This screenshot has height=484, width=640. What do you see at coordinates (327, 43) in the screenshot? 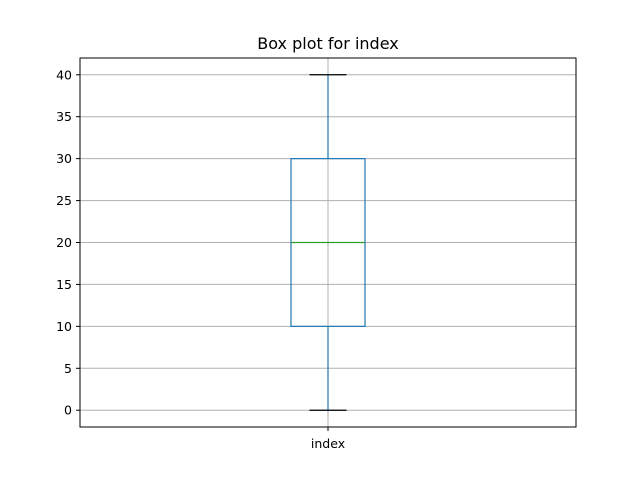
I see `chart-title: Box plot for index` at bounding box center [327, 43].